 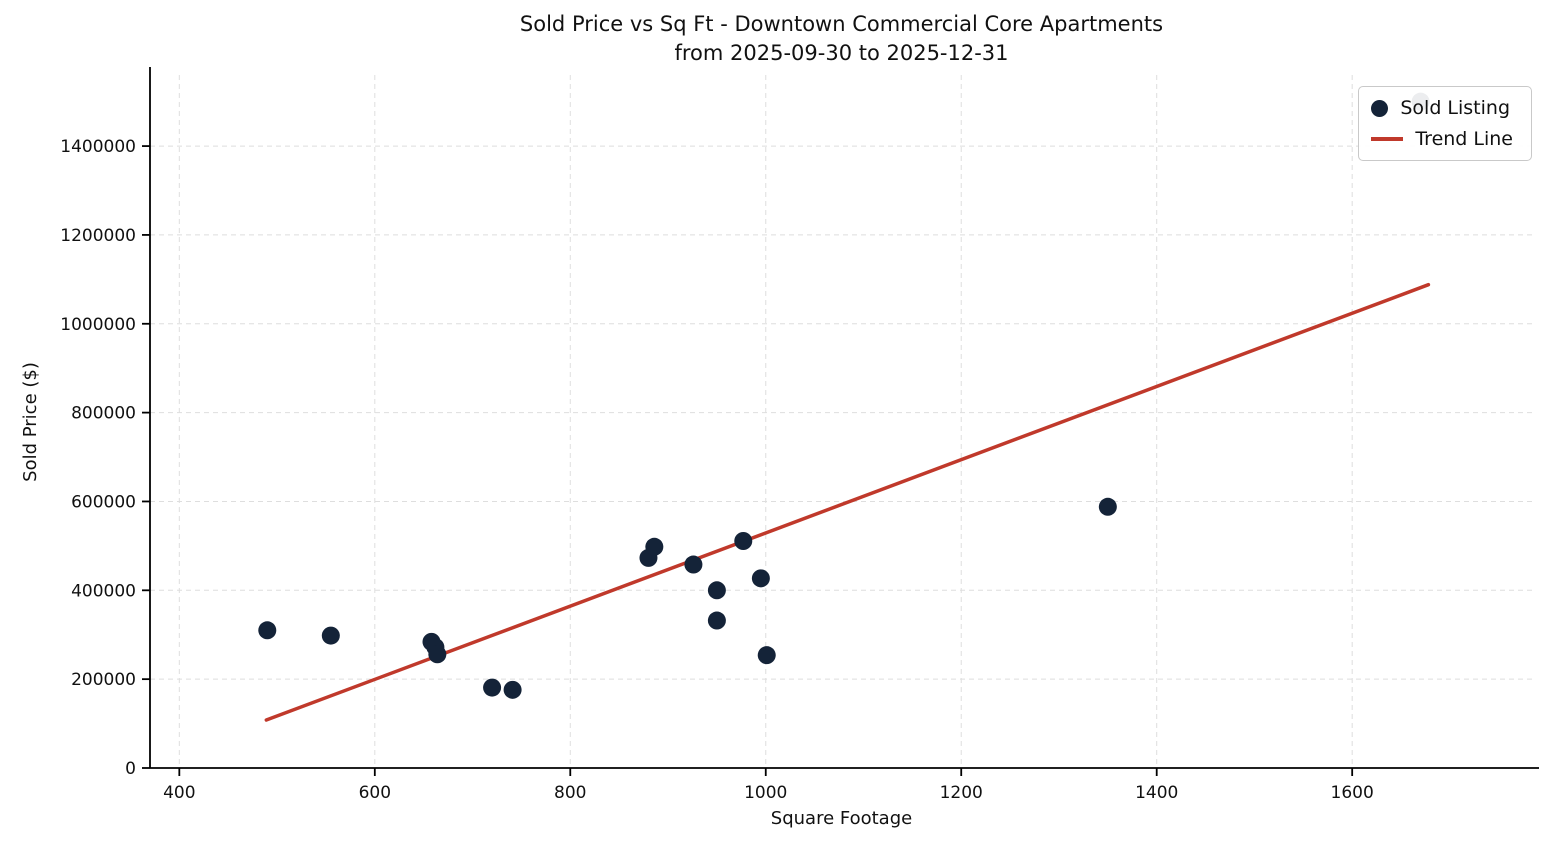 What do you see at coordinates (130, 769) in the screenshot?
I see `y-tick-label: 0` at bounding box center [130, 769].